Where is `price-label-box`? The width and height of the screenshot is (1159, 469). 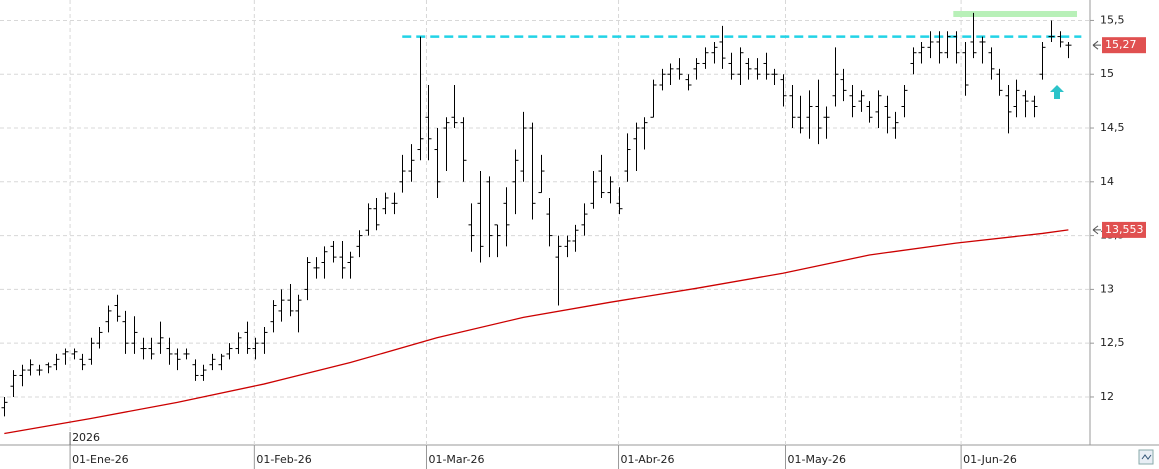
price-label-box is located at coordinates (1124, 229).